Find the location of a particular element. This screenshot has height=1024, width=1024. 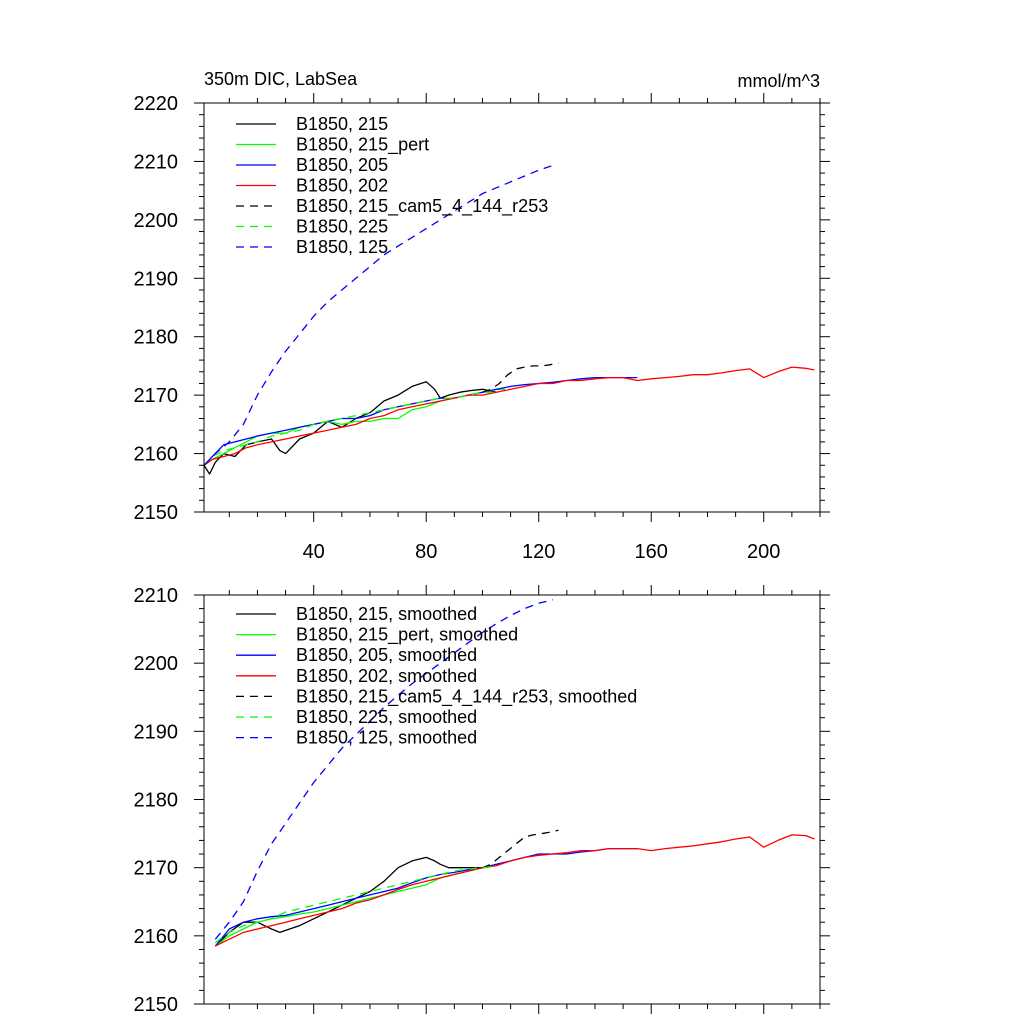

legend-label: B1850, 205, smoothed is located at coordinates (386, 655).